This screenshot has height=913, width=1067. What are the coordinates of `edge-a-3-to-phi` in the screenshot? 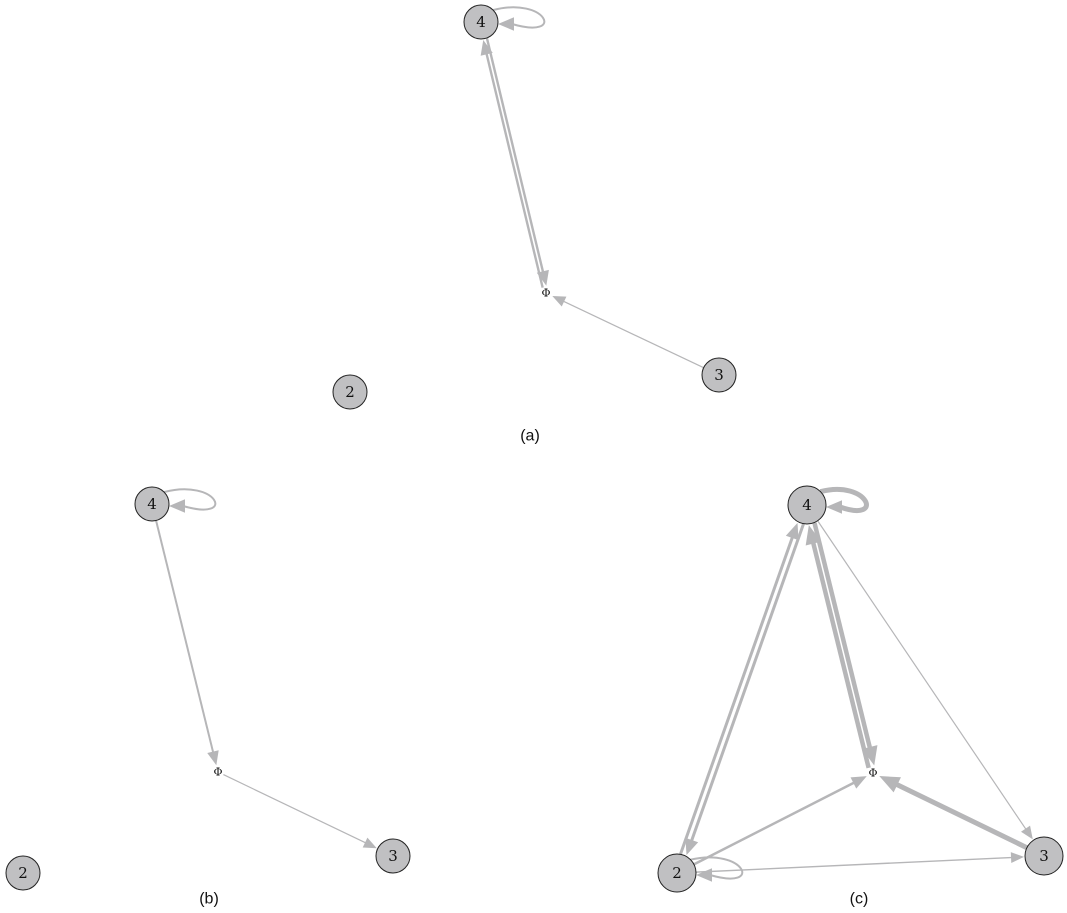 It's located at (632, 334).